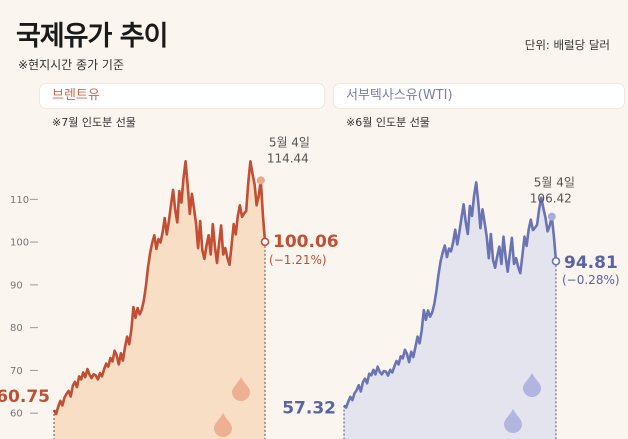 The image size is (628, 439). What do you see at coordinates (265, 242) in the screenshot?
I see `brent-last-dot` at bounding box center [265, 242].